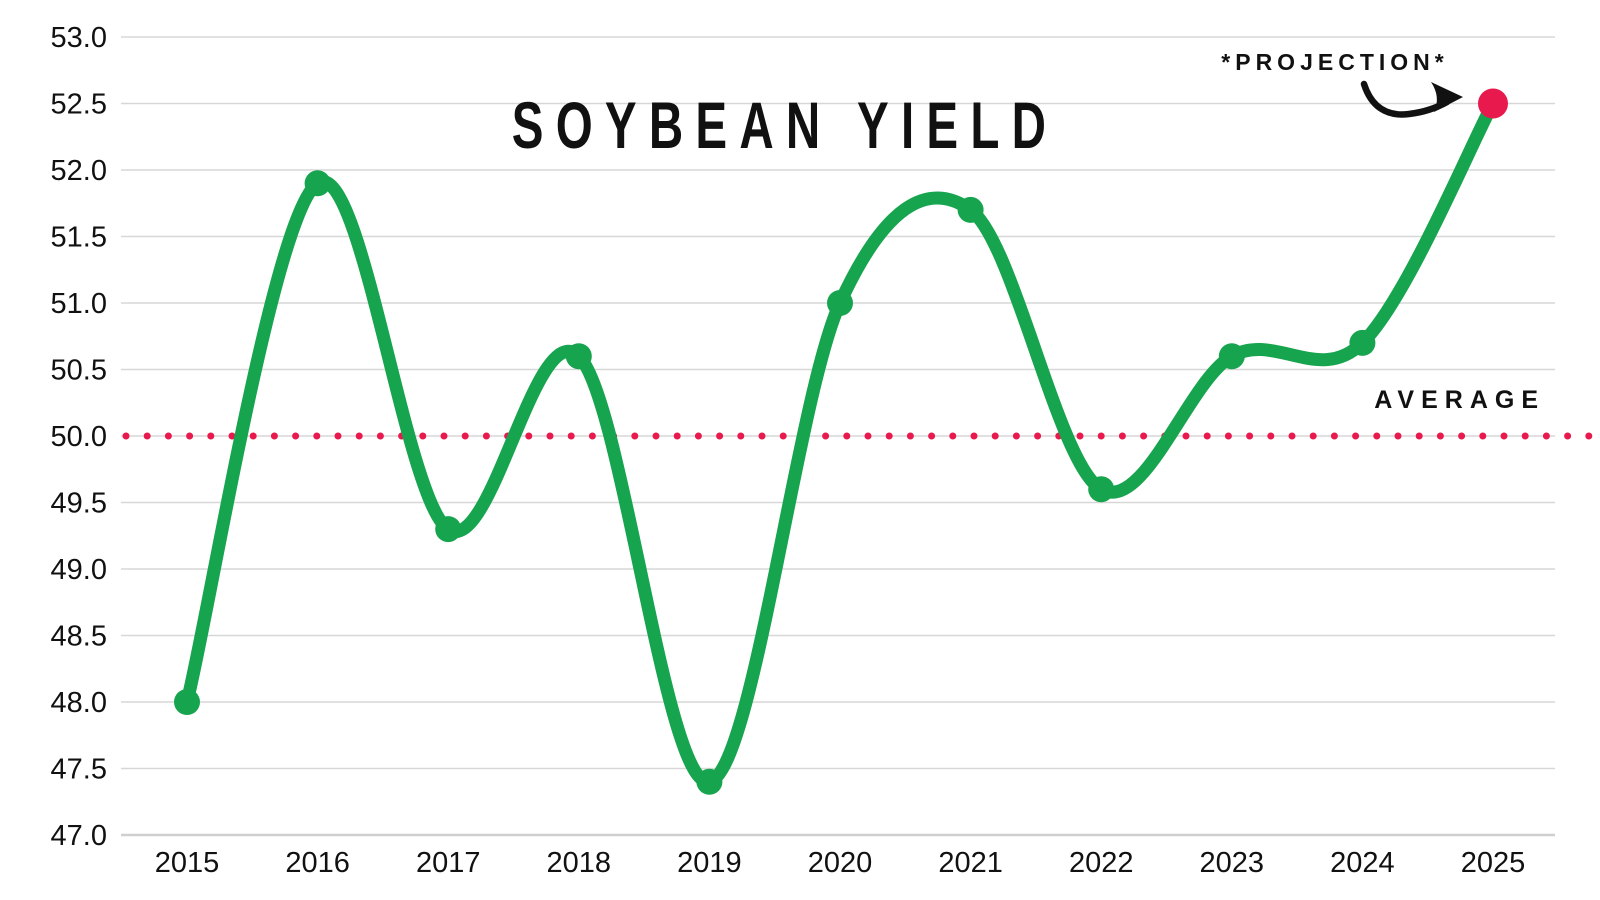 The width and height of the screenshot is (1600, 900). Describe the element at coordinates (1493, 103) in the screenshot. I see `projection-point` at that location.